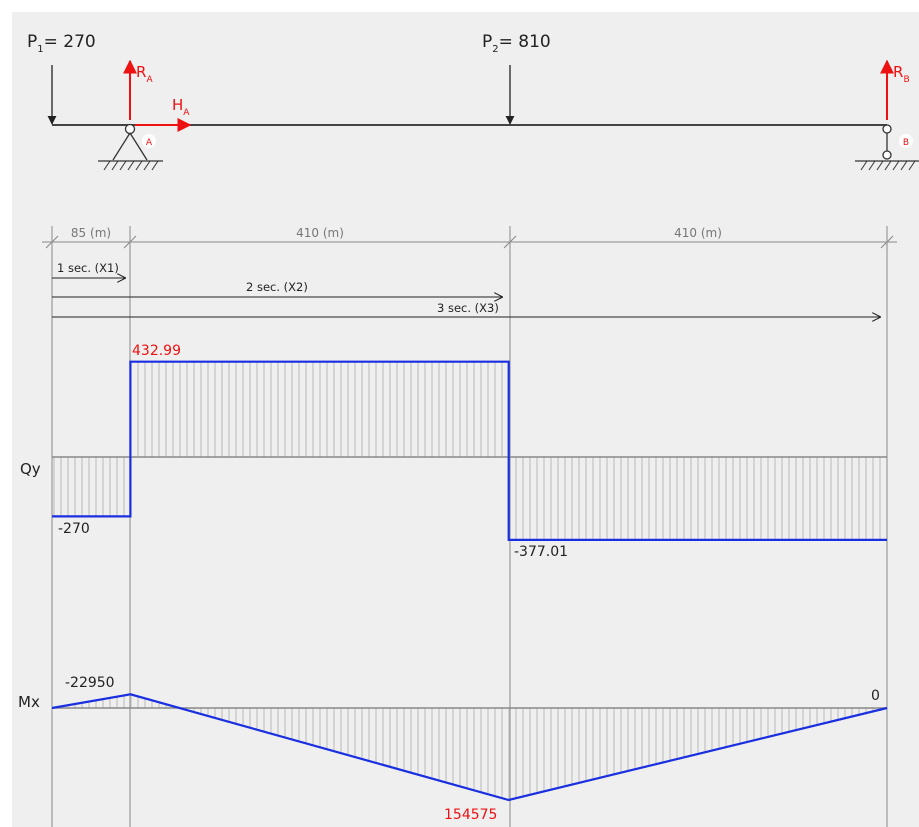 Image resolution: width=919 pixels, height=827 pixels. Describe the element at coordinates (895, 89) in the screenshot. I see `reaction-rb: RB` at that location.